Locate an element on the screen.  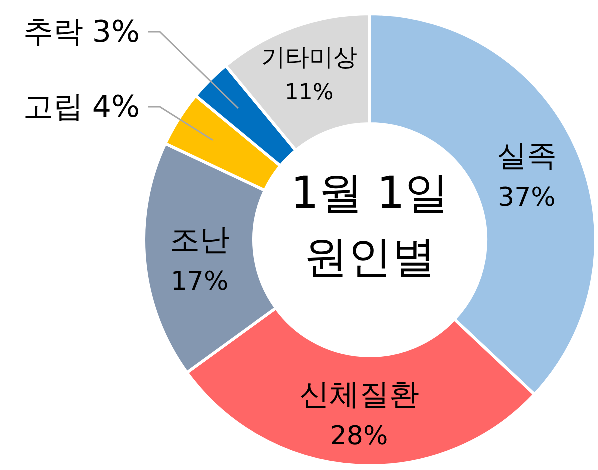
slice-label: 실족 is located at coordinates (526, 156).